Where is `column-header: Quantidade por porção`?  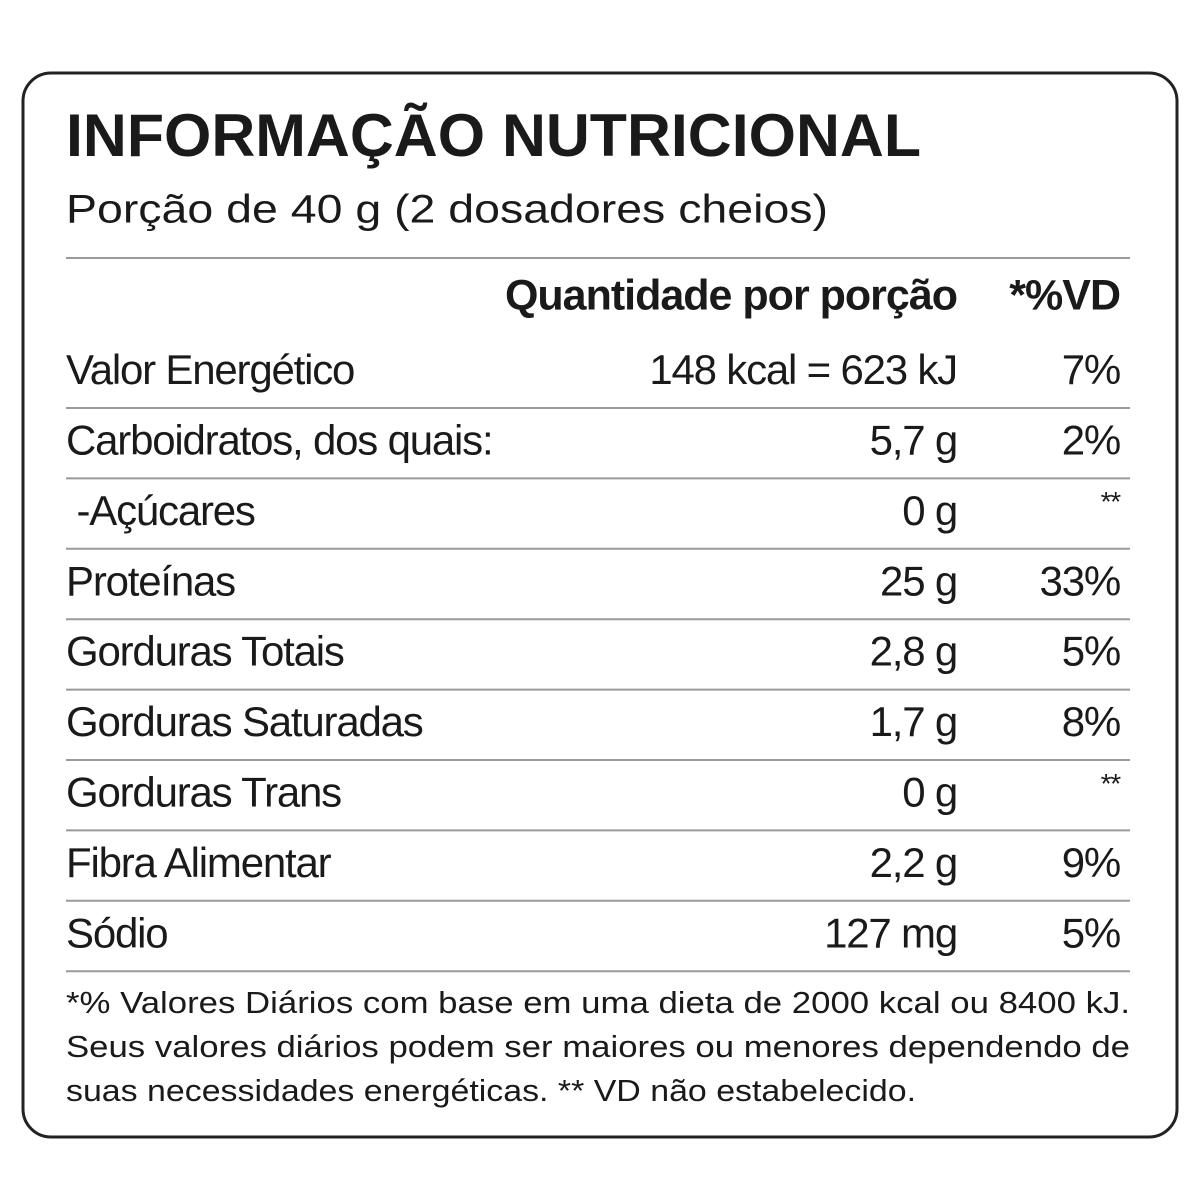
column-header: Quantidade por porção is located at coordinates (731, 295).